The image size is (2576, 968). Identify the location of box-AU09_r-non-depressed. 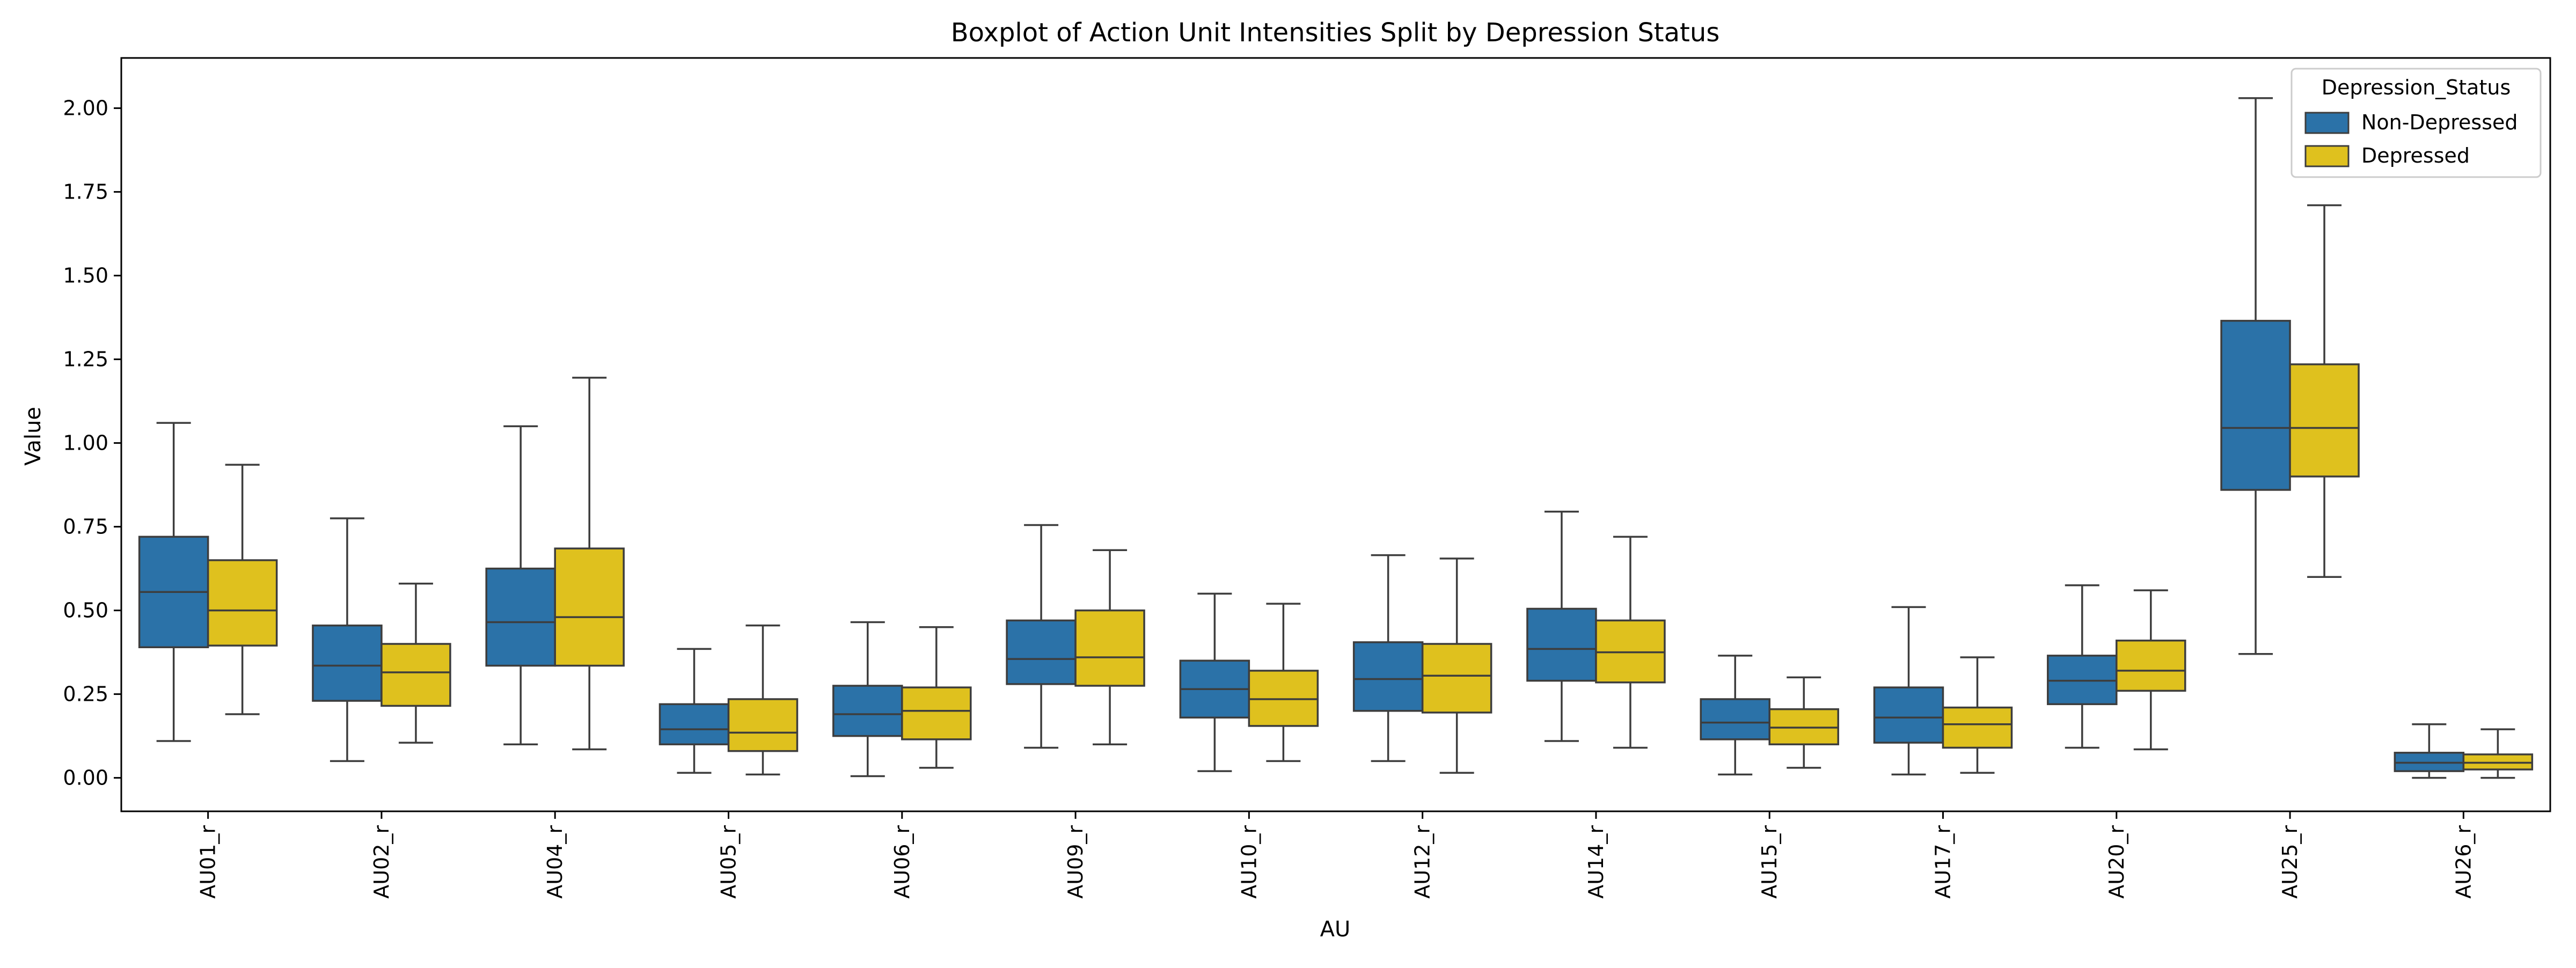
(1041, 652).